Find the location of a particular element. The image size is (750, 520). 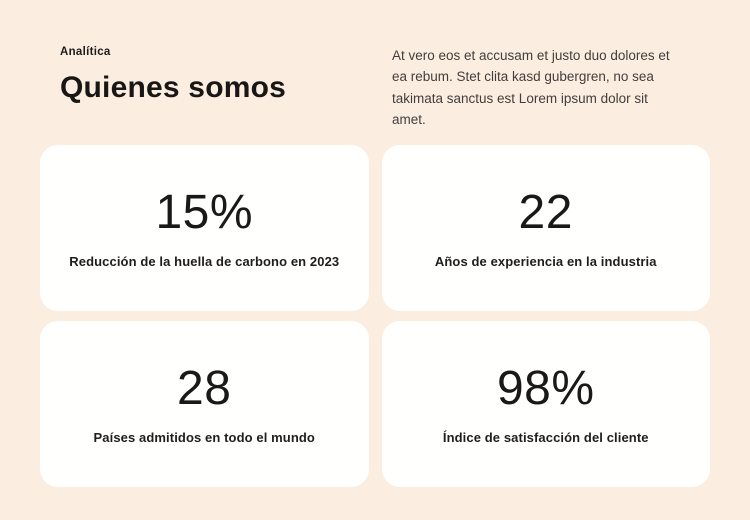

stat-card-experience: 22 Años de experiencia en la industria is located at coordinates (545, 228).